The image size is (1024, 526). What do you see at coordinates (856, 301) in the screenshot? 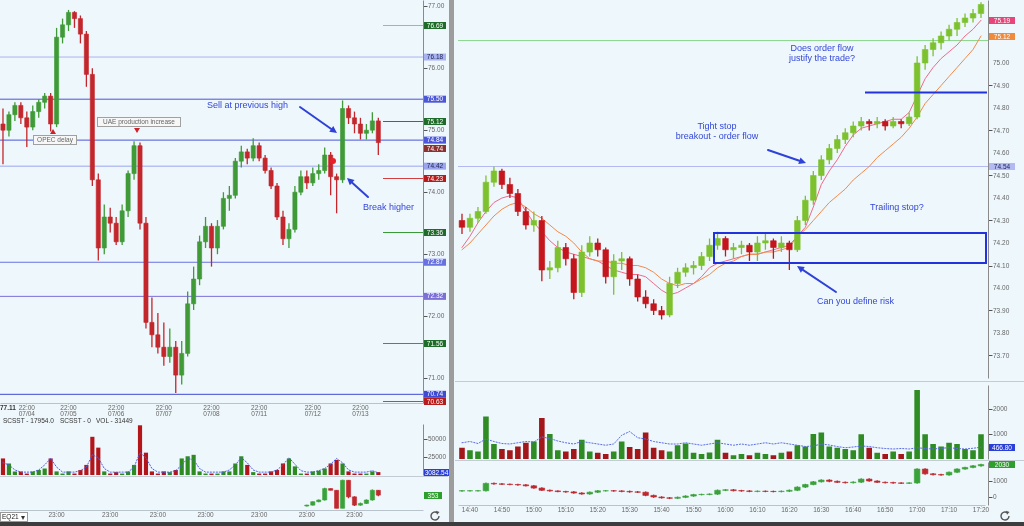
I see `annotation: Can you define risk` at bounding box center [856, 301].